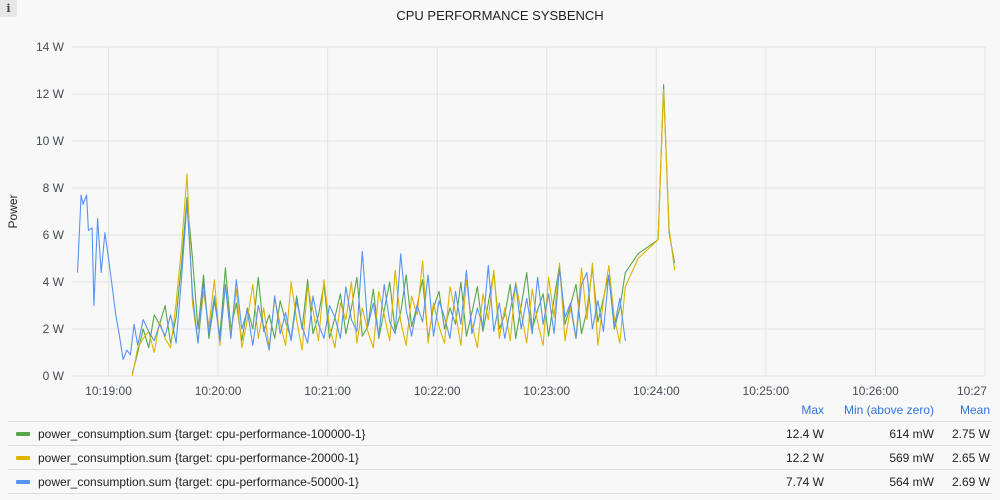 The width and height of the screenshot is (1000, 500). I want to click on legend-swatch-yellow, so click(23, 457).